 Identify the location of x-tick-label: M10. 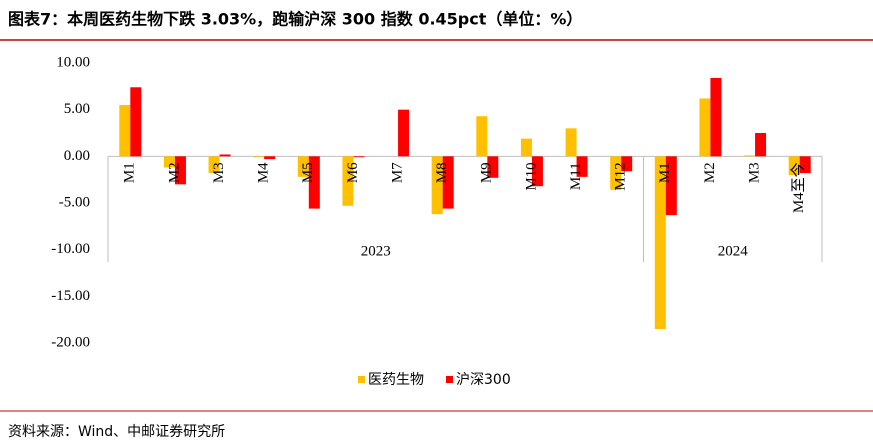
(531, 176).